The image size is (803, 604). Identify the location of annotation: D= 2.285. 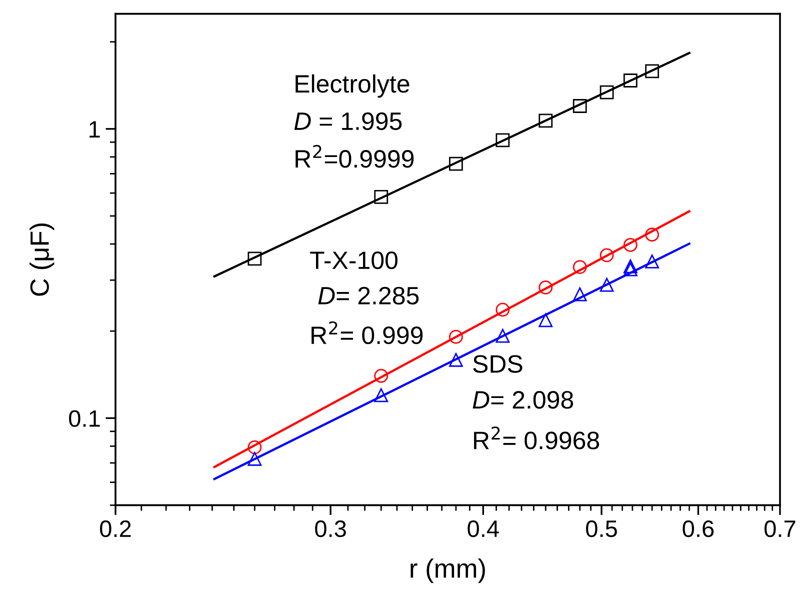
(368, 295).